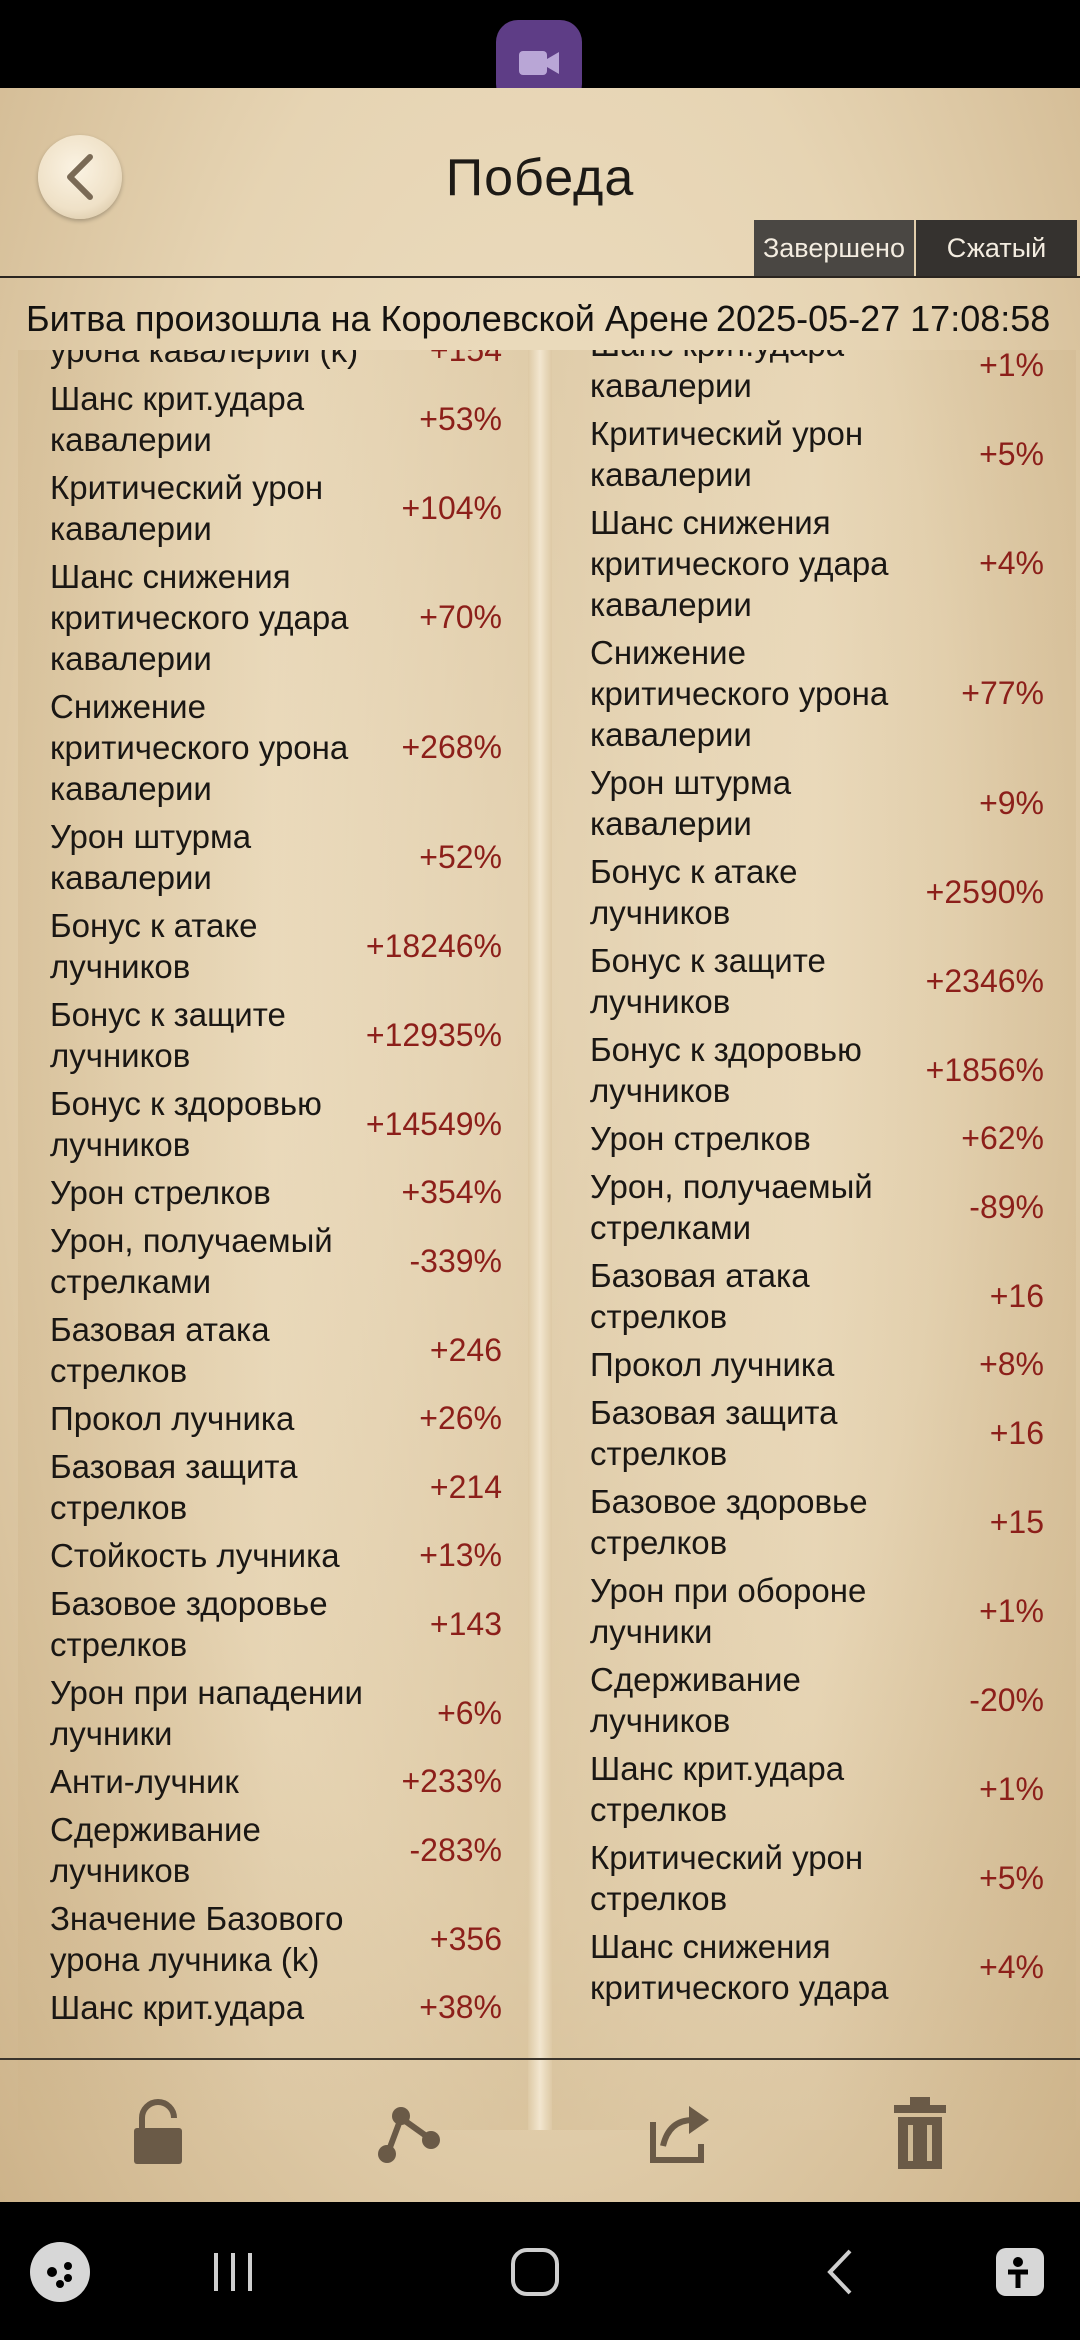  I want to click on stat-value: +12935%, so click(433, 1034).